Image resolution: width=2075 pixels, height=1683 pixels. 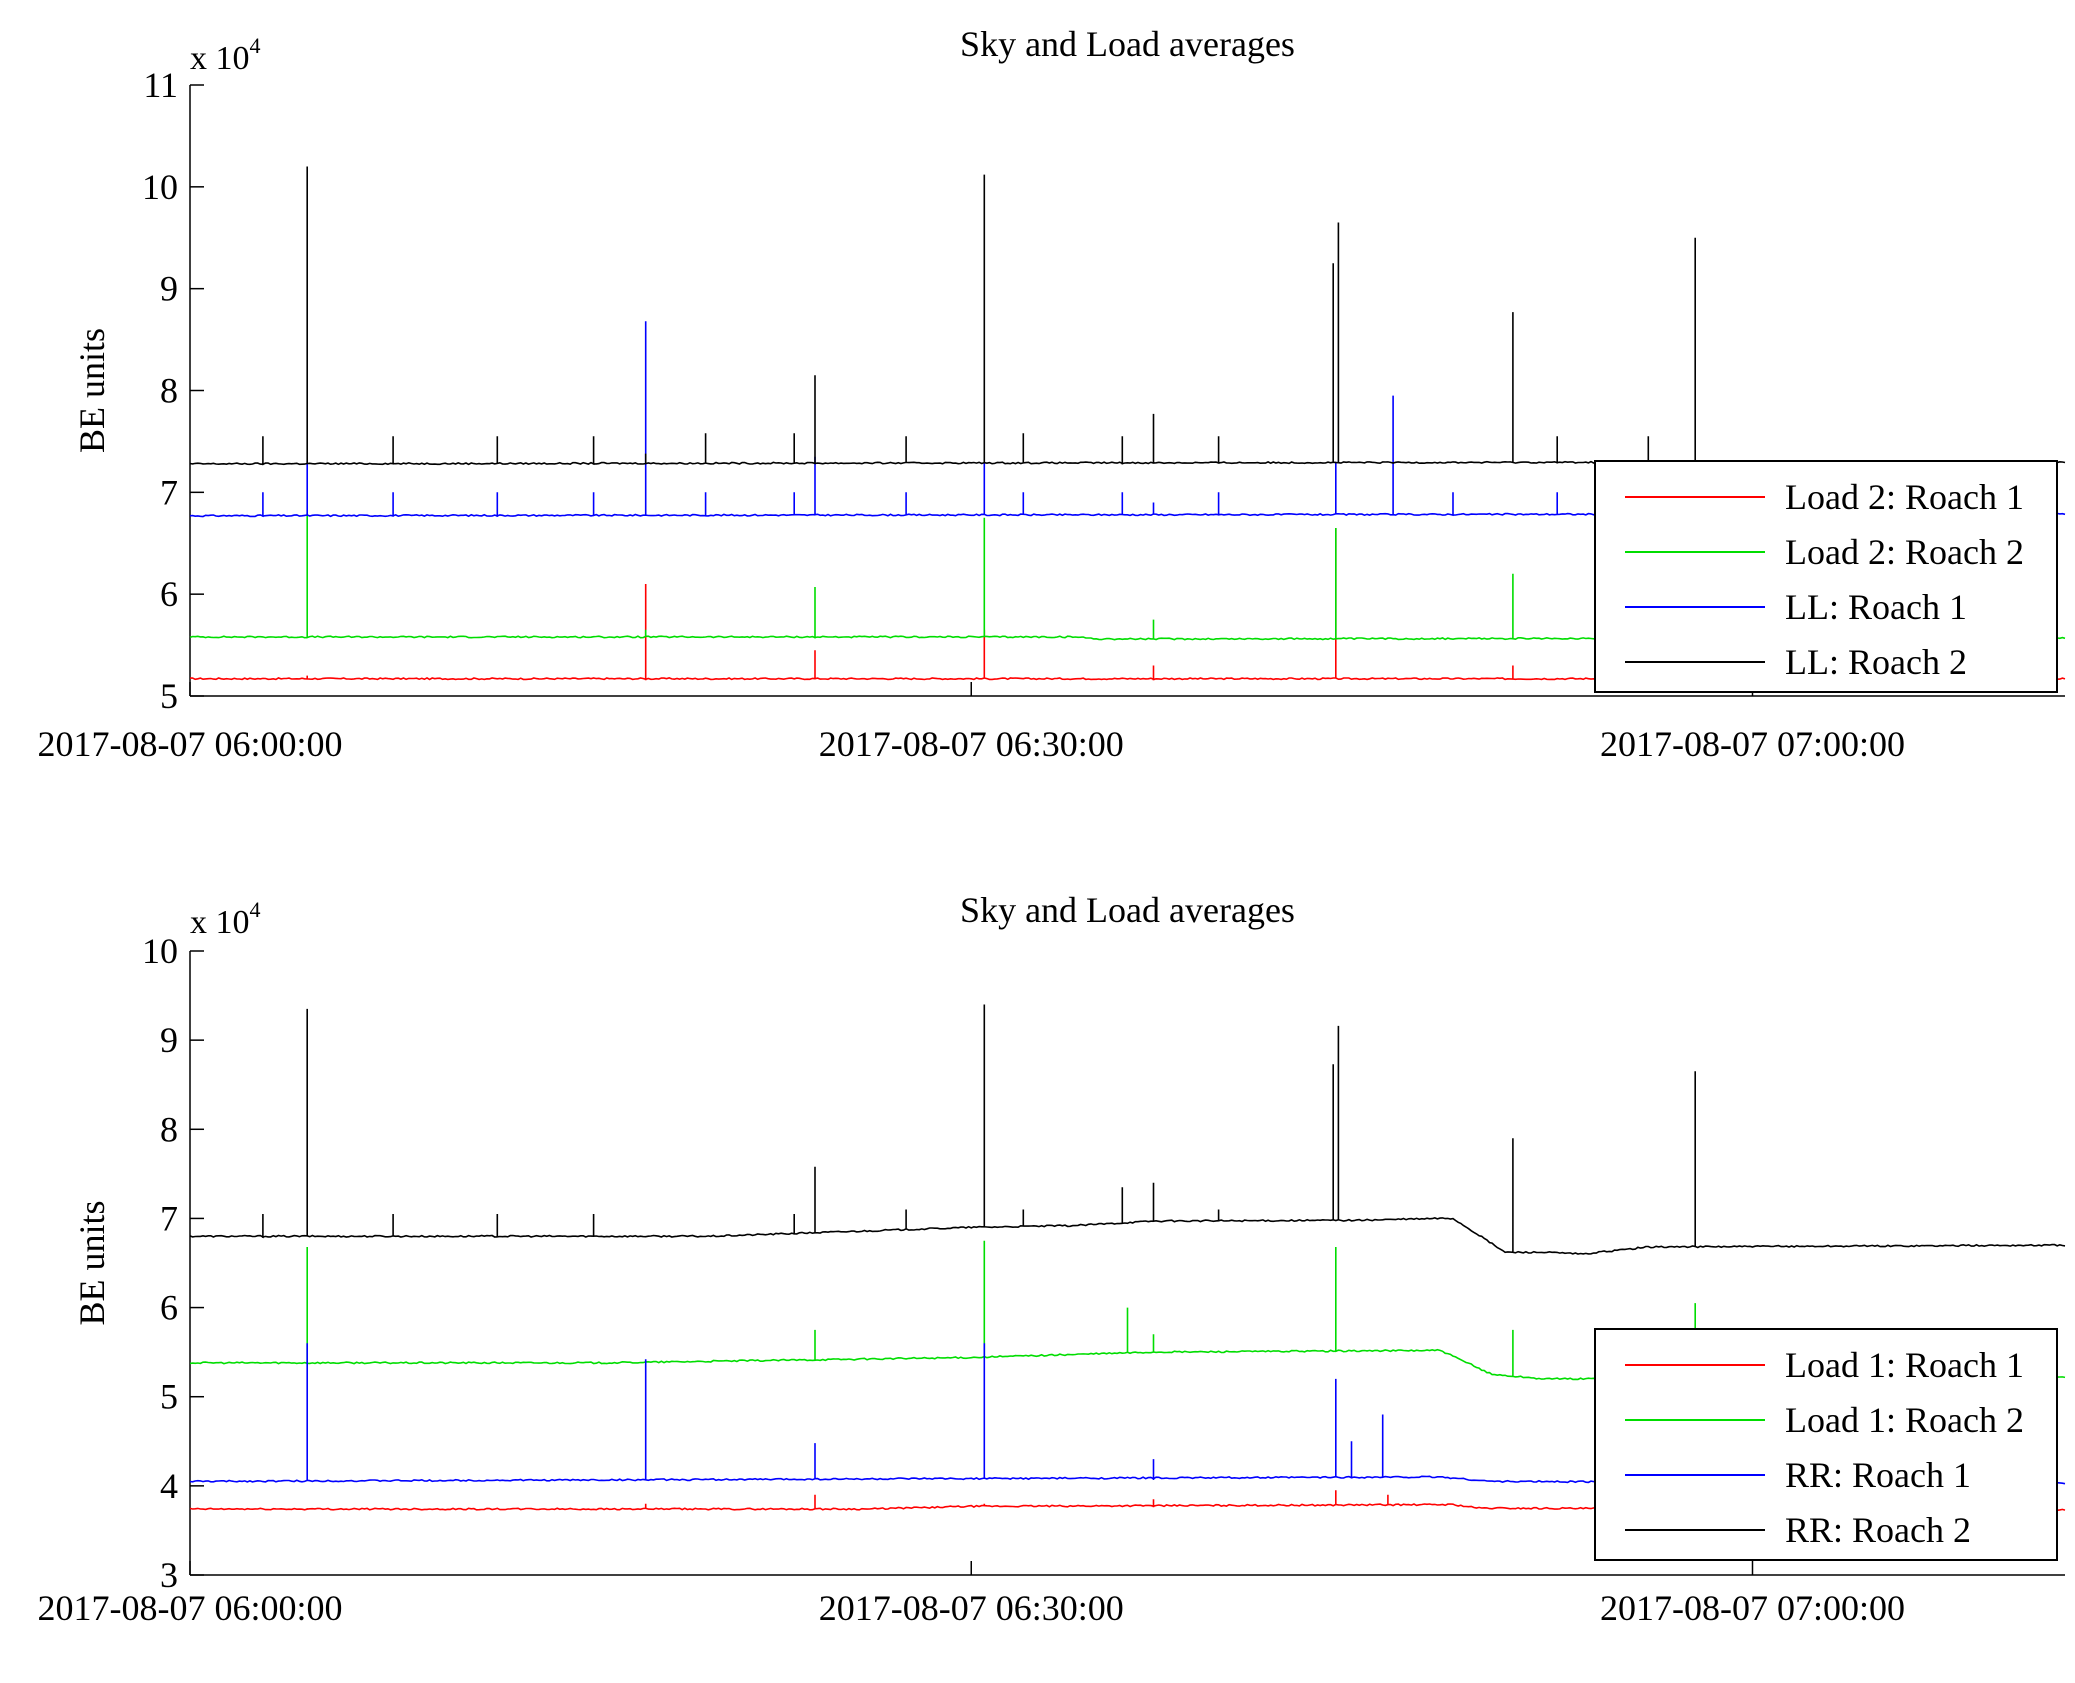 What do you see at coordinates (1904, 497) in the screenshot?
I see `legend-label: Load 2: Roach 1` at bounding box center [1904, 497].